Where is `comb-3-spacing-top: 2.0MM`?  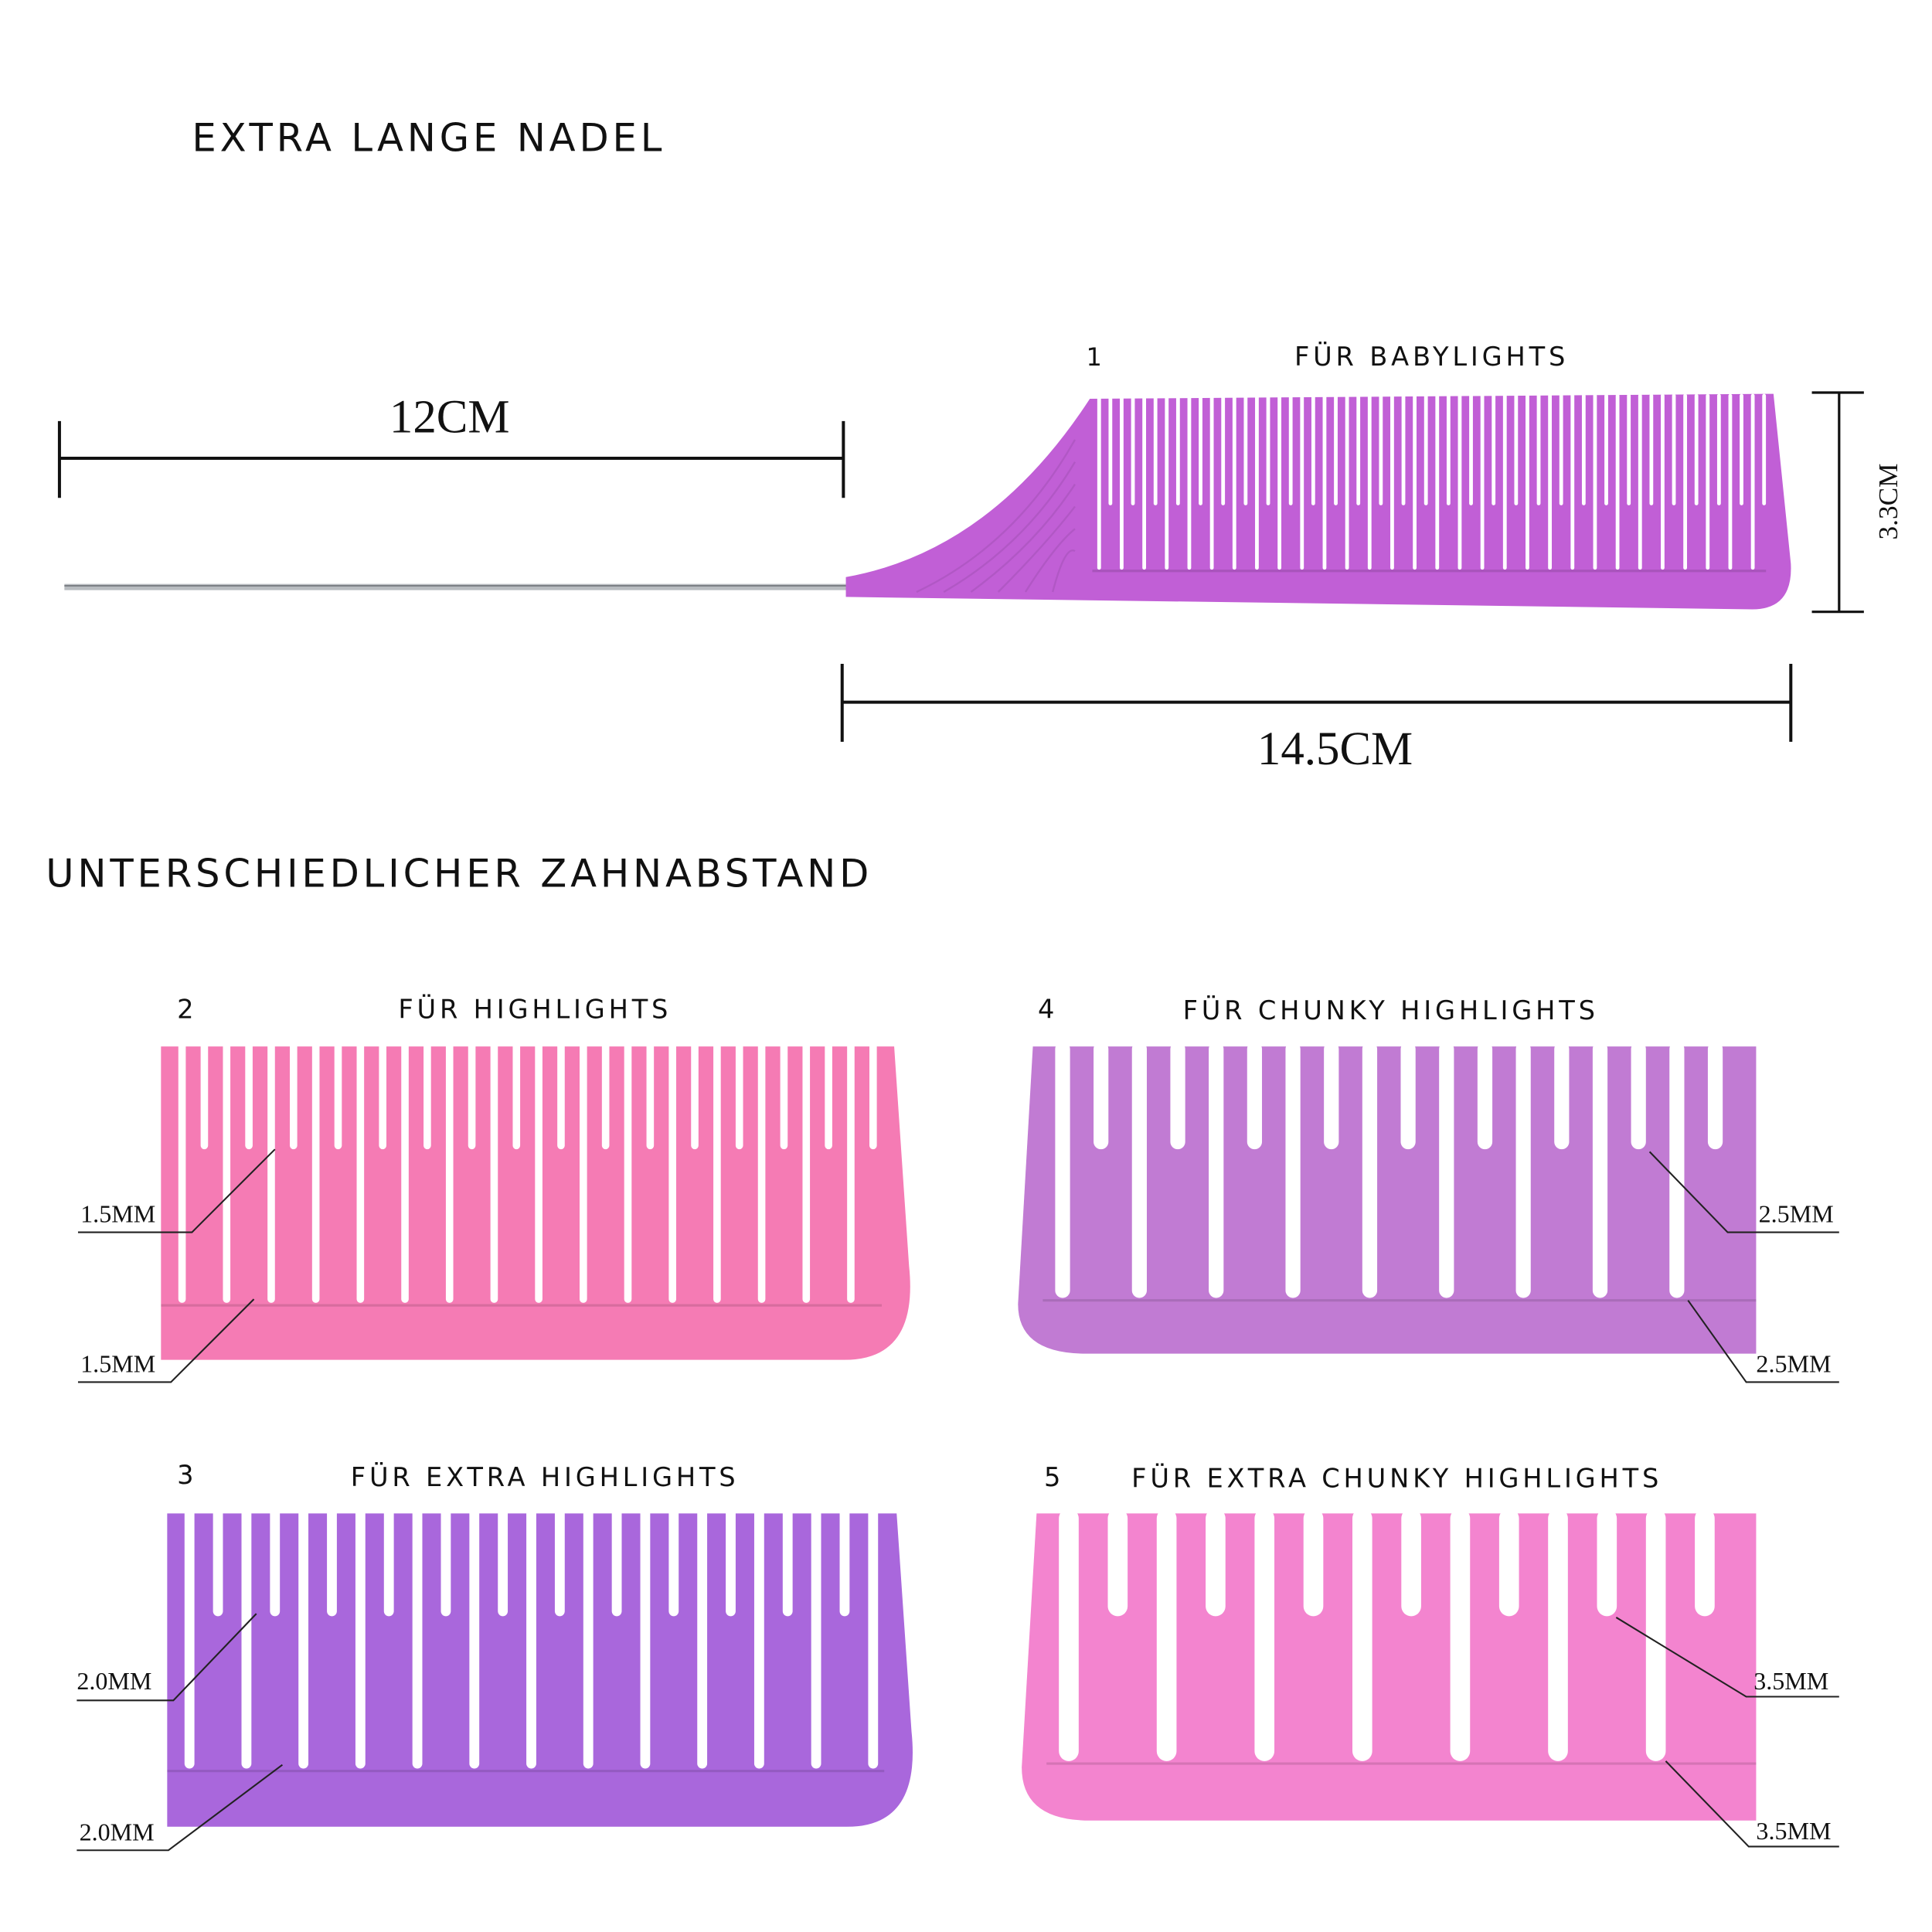
comb-3-spacing-top: 2.0MM is located at coordinates (114, 1681).